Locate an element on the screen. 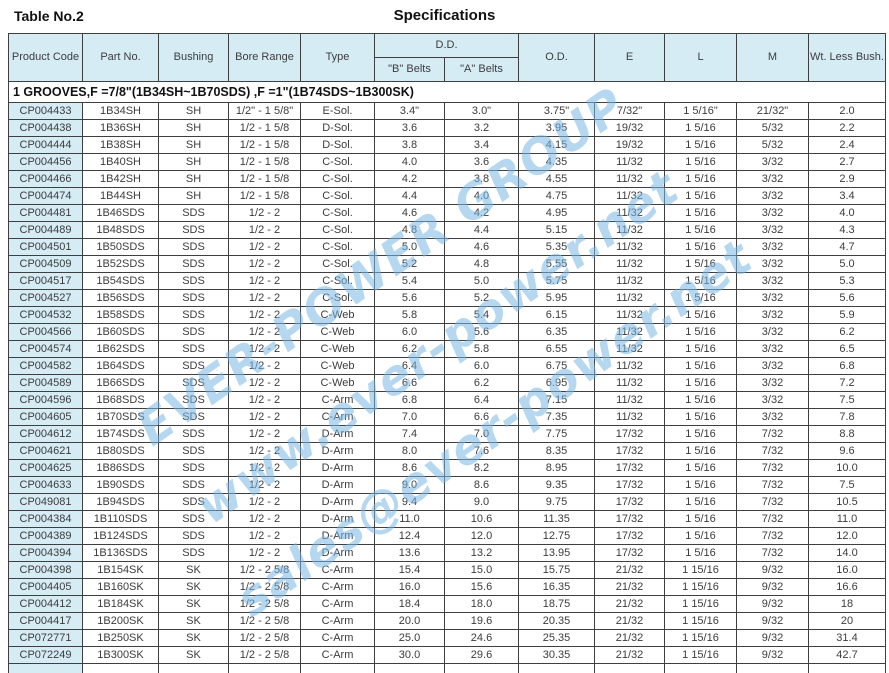 The width and height of the screenshot is (889, 673). data-cell: 7.8 is located at coordinates (847, 417).